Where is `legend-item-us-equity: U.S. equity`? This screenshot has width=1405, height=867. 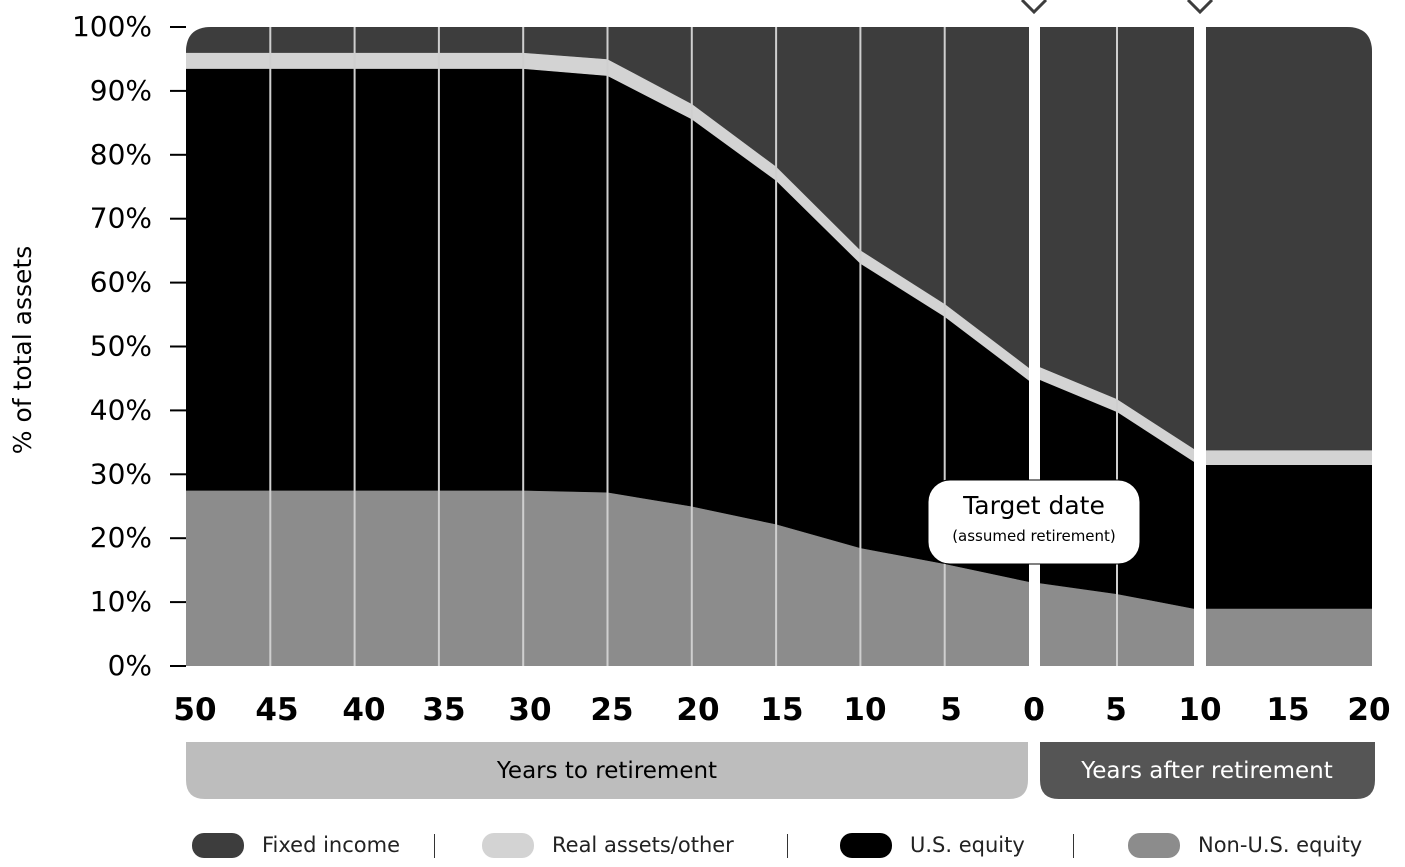
legend-item-us-equity: U.S. equity is located at coordinates (932, 845).